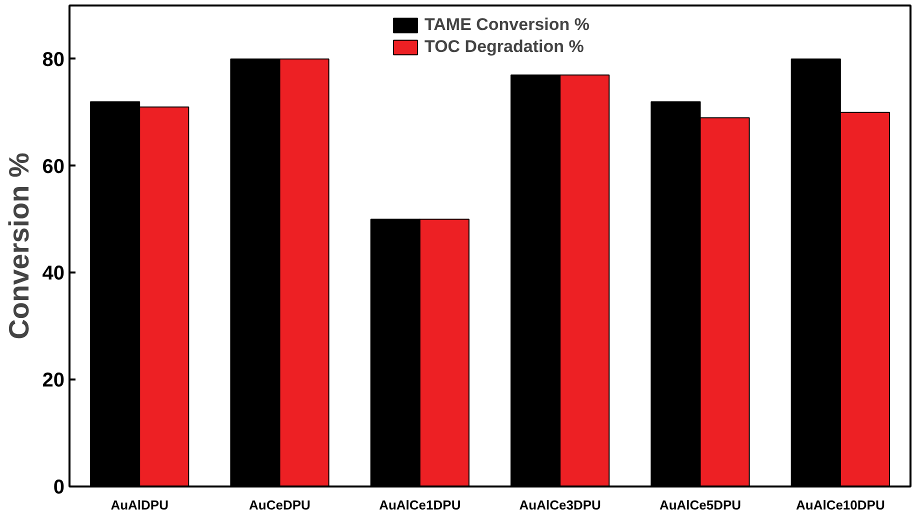 The width and height of the screenshot is (920, 522). I want to click on x-tick-label: AuAlCe3DPU, so click(560, 505).